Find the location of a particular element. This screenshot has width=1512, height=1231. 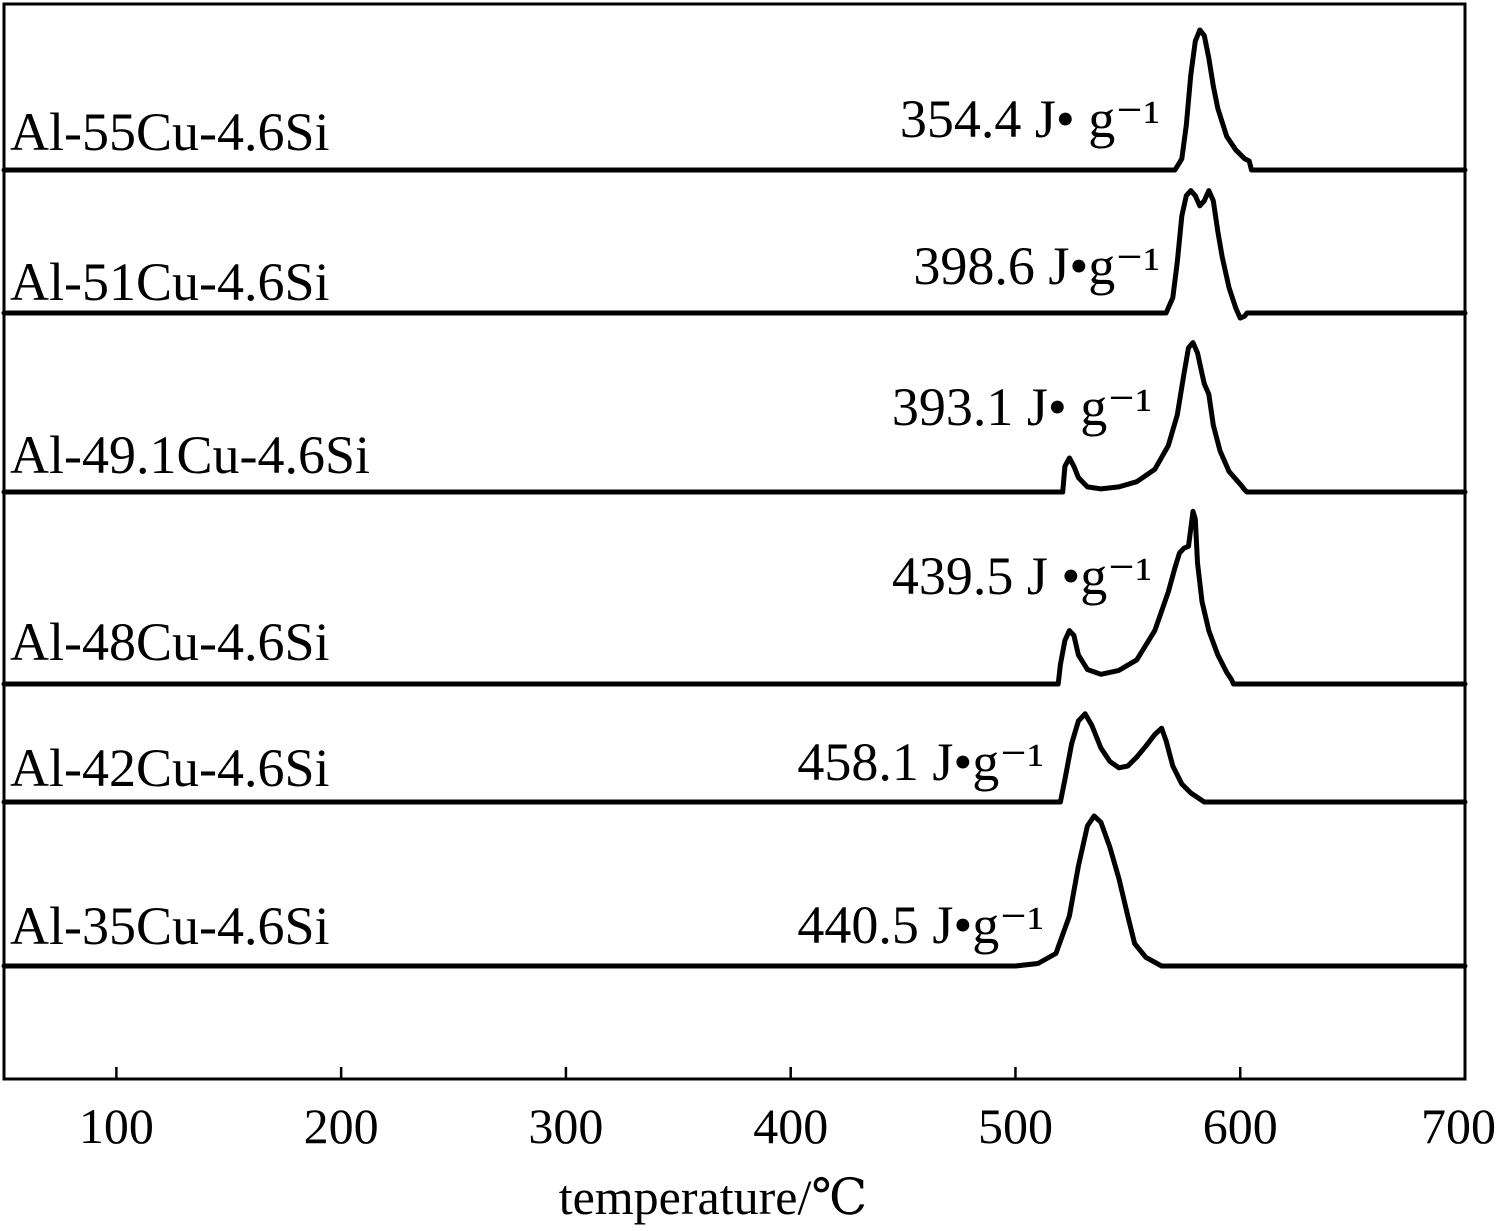

curve-al-35cu-4-6si is located at coordinates (734, 891).